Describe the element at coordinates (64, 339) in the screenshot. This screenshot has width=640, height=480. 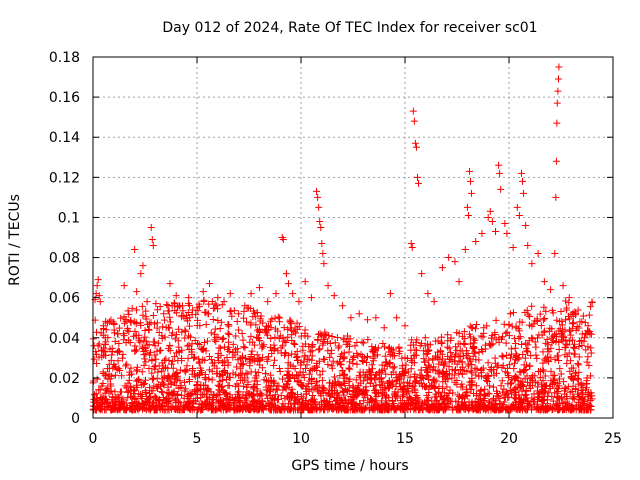
I see `y-tick-label: 0.04` at that location.